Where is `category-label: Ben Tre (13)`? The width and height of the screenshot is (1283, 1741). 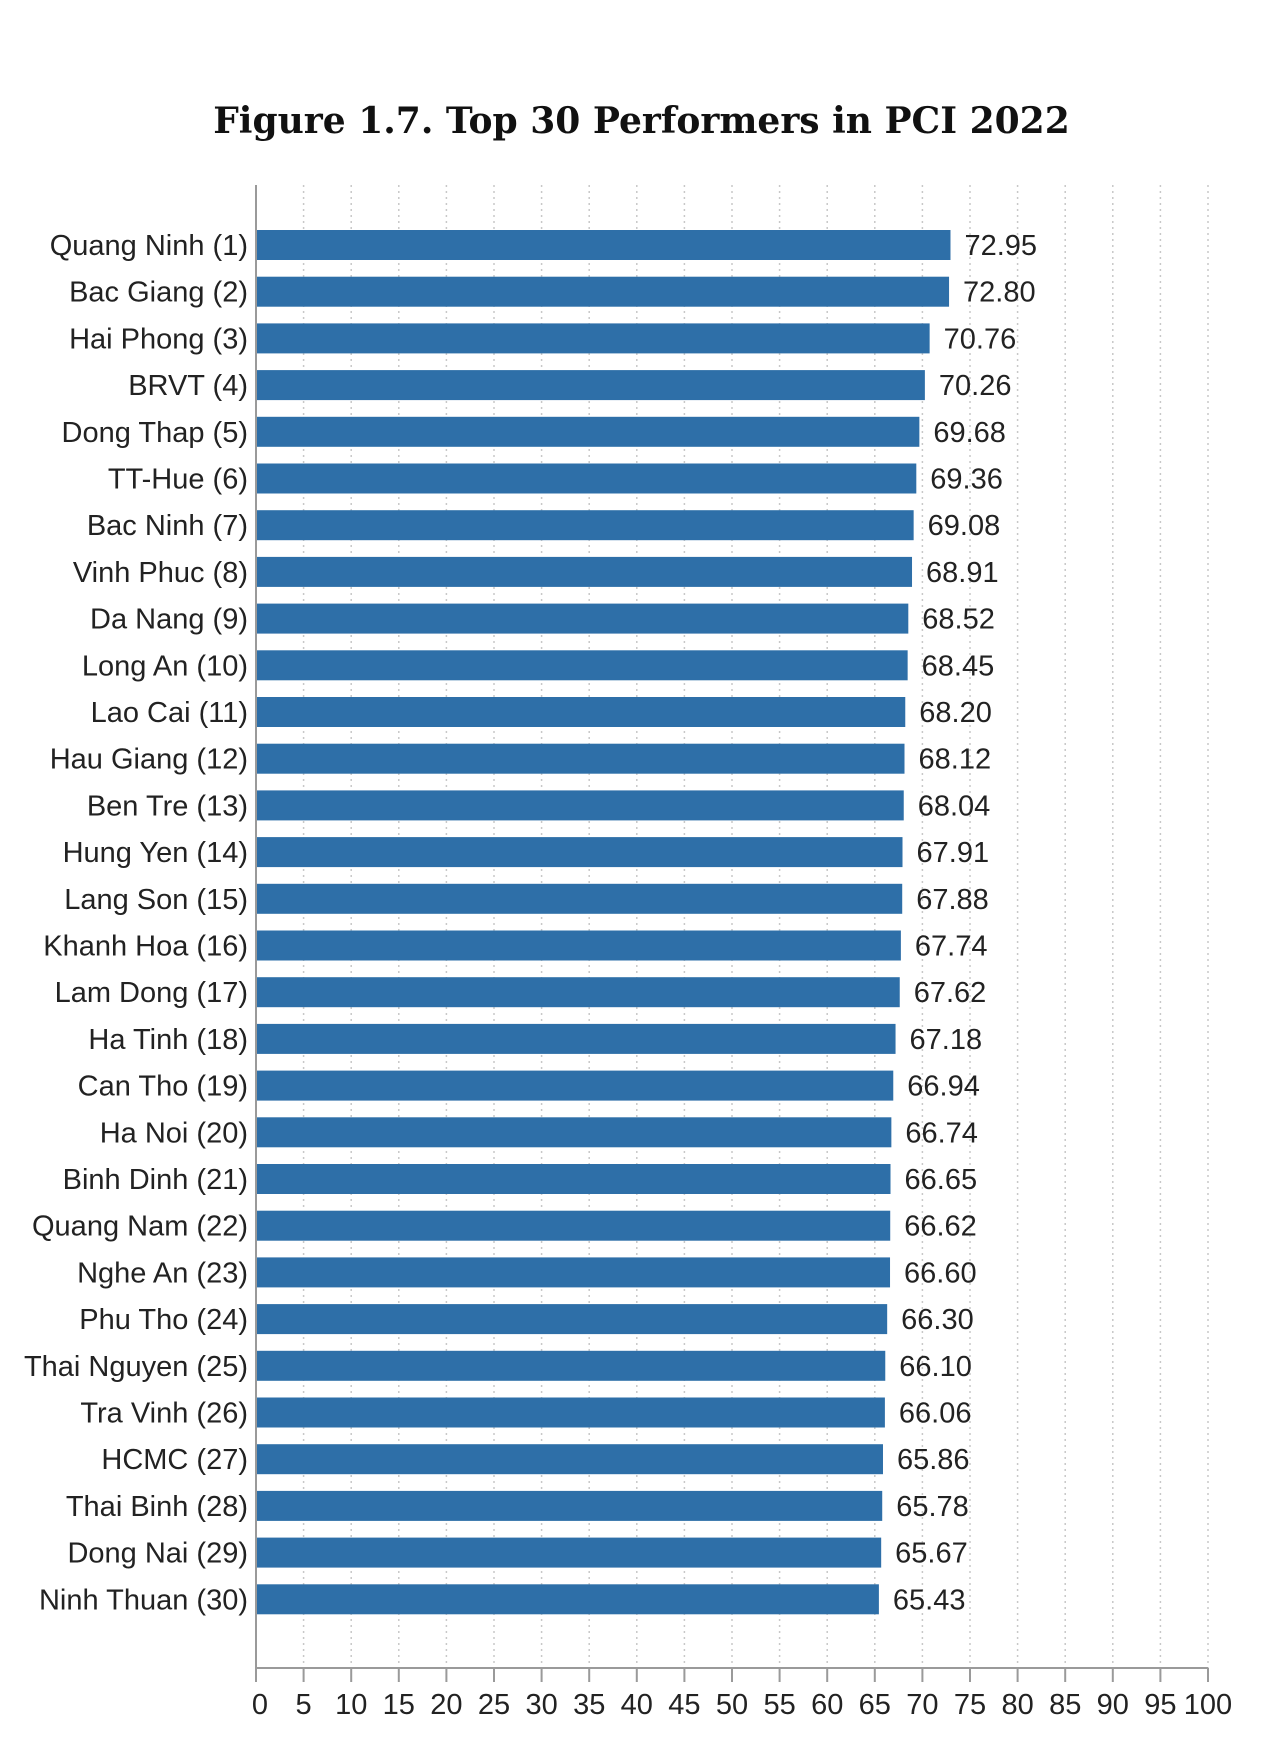 category-label: Ben Tre (13) is located at coordinates (167, 806).